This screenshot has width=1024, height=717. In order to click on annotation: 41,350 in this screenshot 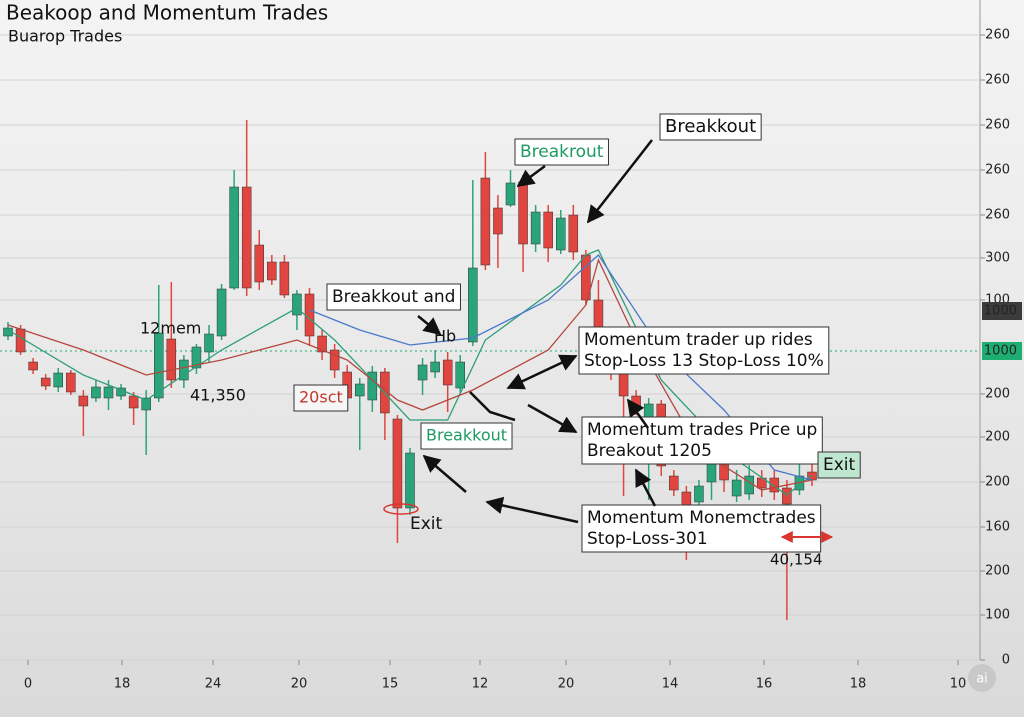, I will do `click(218, 395)`.